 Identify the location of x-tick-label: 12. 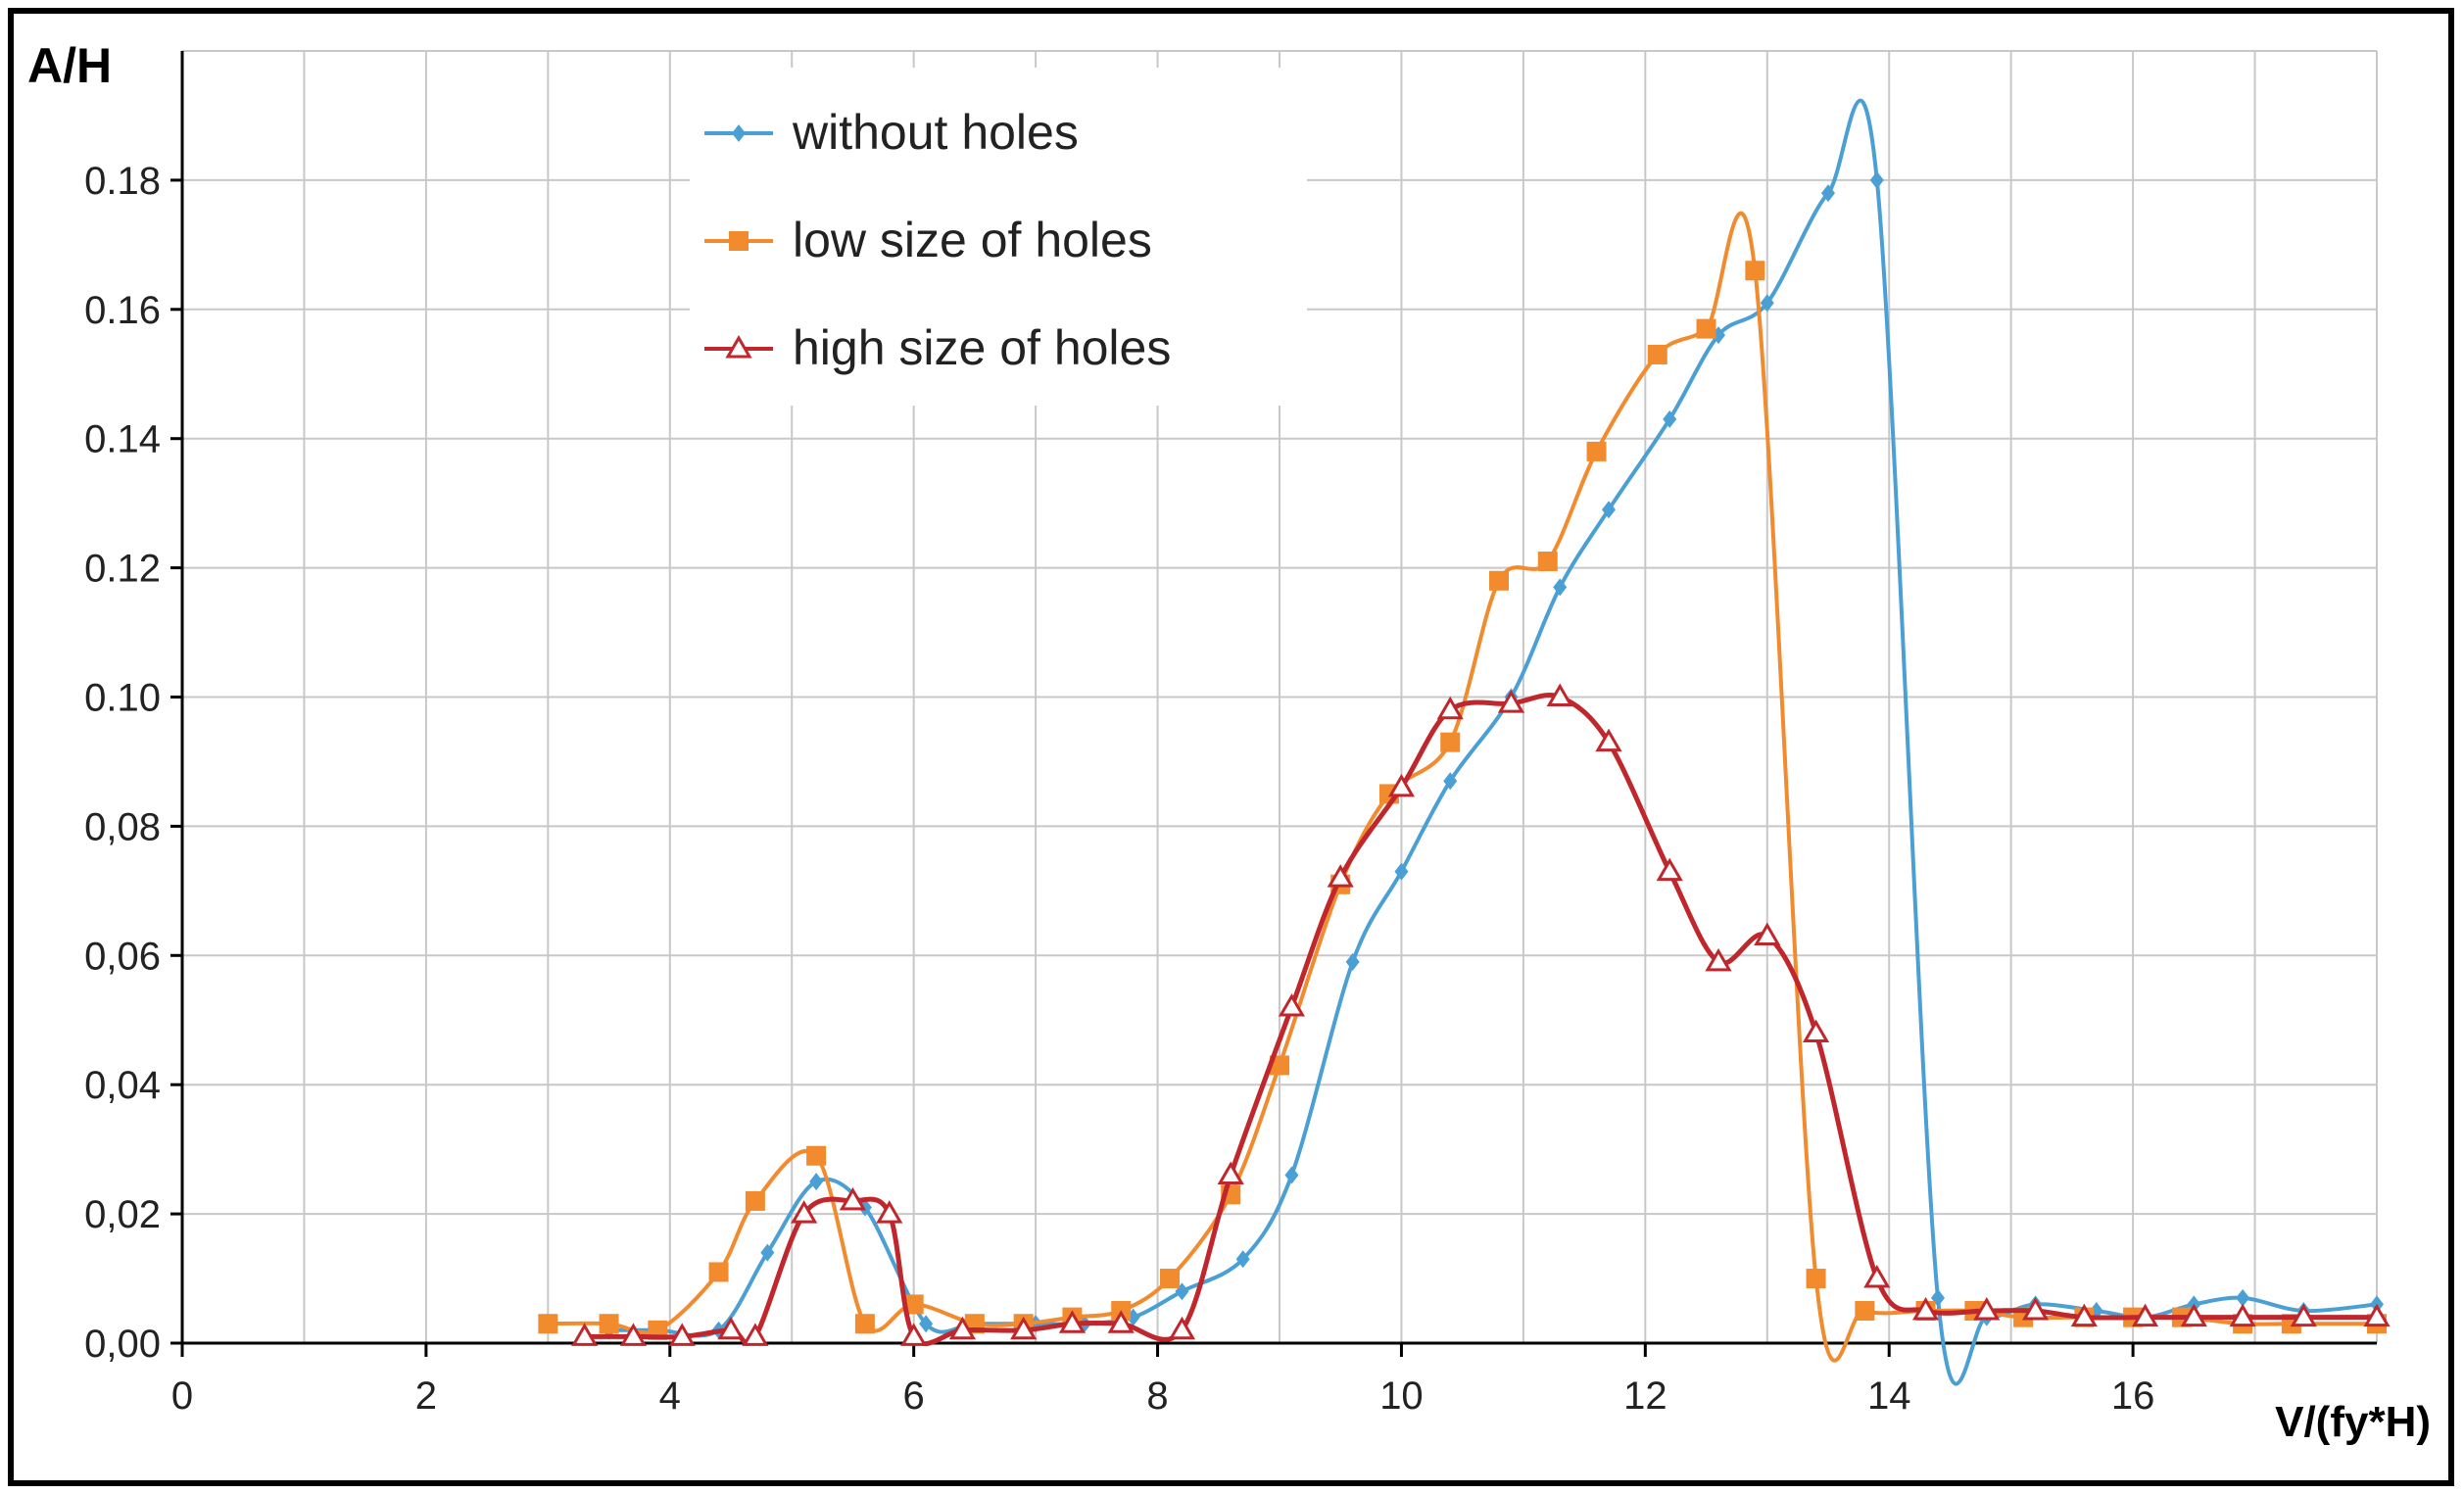
(1645, 1396).